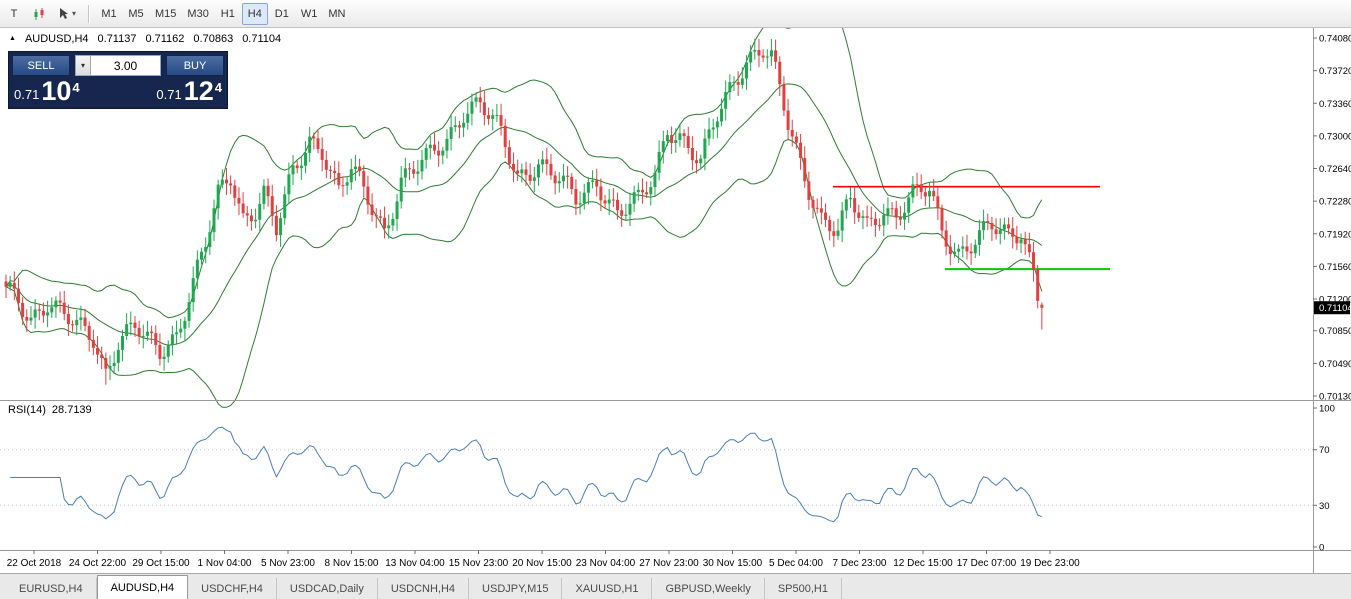 Image resolution: width=1351 pixels, height=599 pixels. I want to click on timeframe-button-w1: W1, so click(309, 13).